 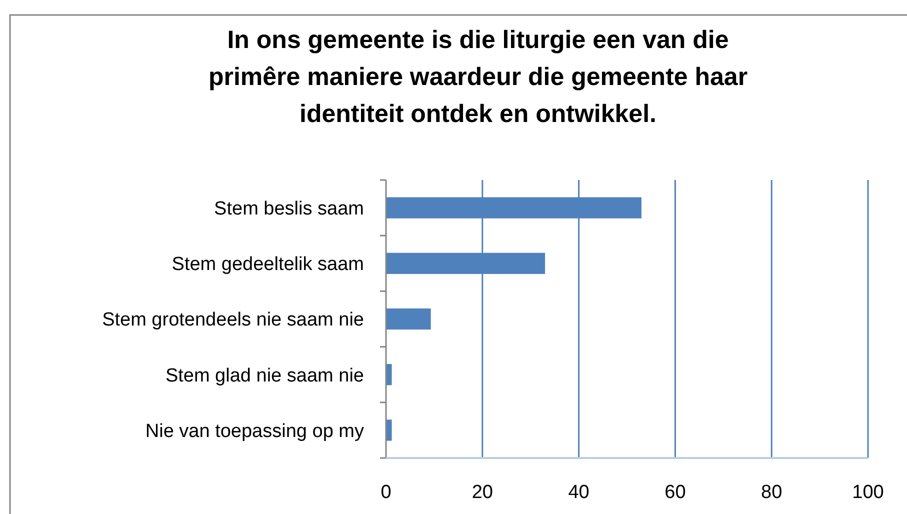 What do you see at coordinates (868, 492) in the screenshot?
I see `x-tick-label: 100` at bounding box center [868, 492].